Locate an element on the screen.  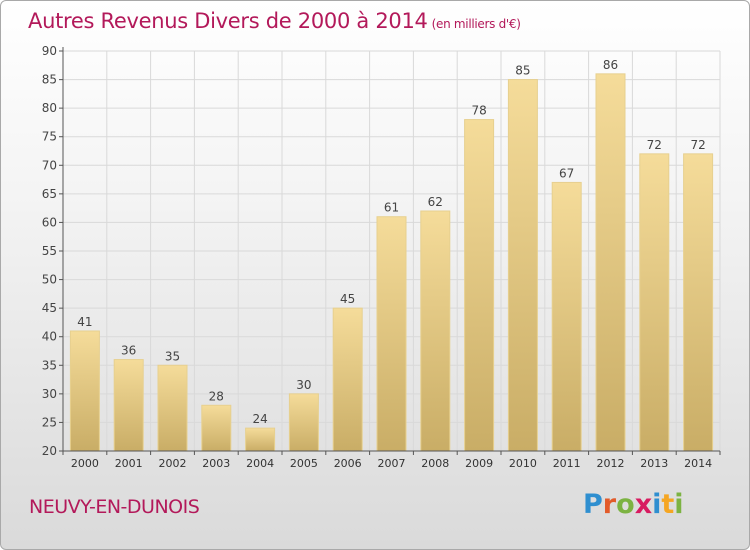
data-label: 78 is located at coordinates (478, 111).